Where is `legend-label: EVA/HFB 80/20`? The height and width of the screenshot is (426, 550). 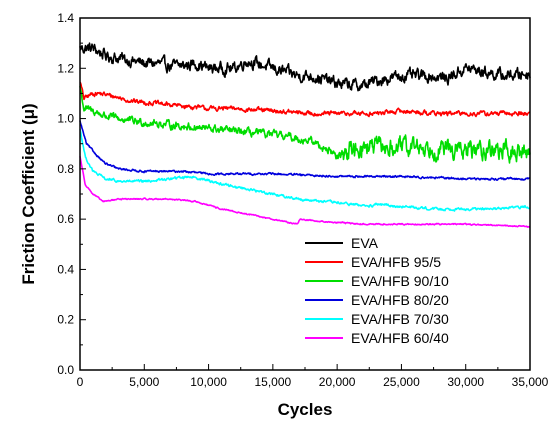 legend-label: EVA/HFB 80/20 is located at coordinates (400, 300).